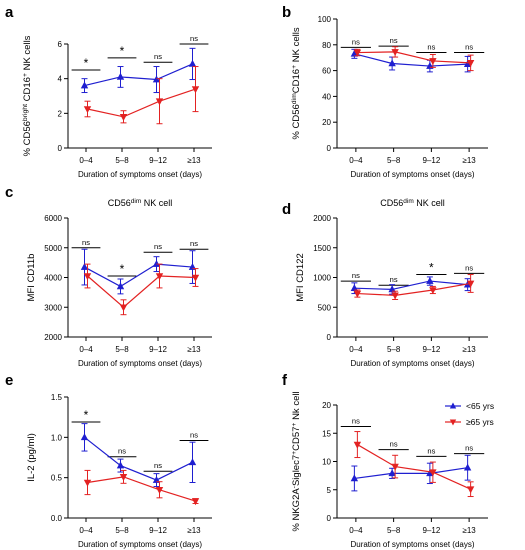 The height and width of the screenshot is (550, 525). I want to click on y-tick-label: 80, so click(326, 45).